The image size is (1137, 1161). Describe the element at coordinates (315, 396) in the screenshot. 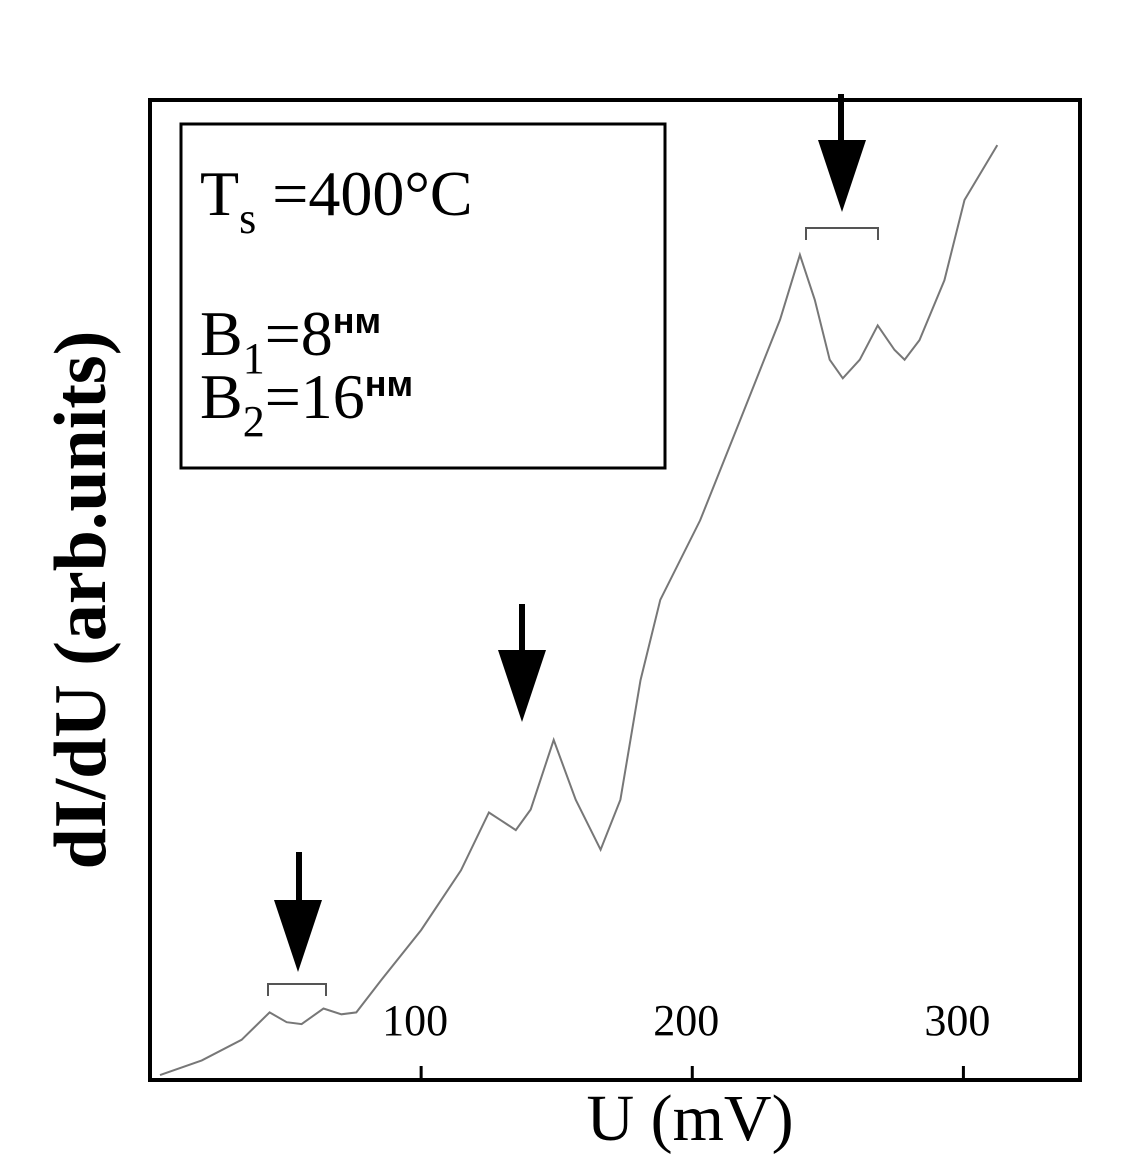

I see `annotation-text: =16` at that location.